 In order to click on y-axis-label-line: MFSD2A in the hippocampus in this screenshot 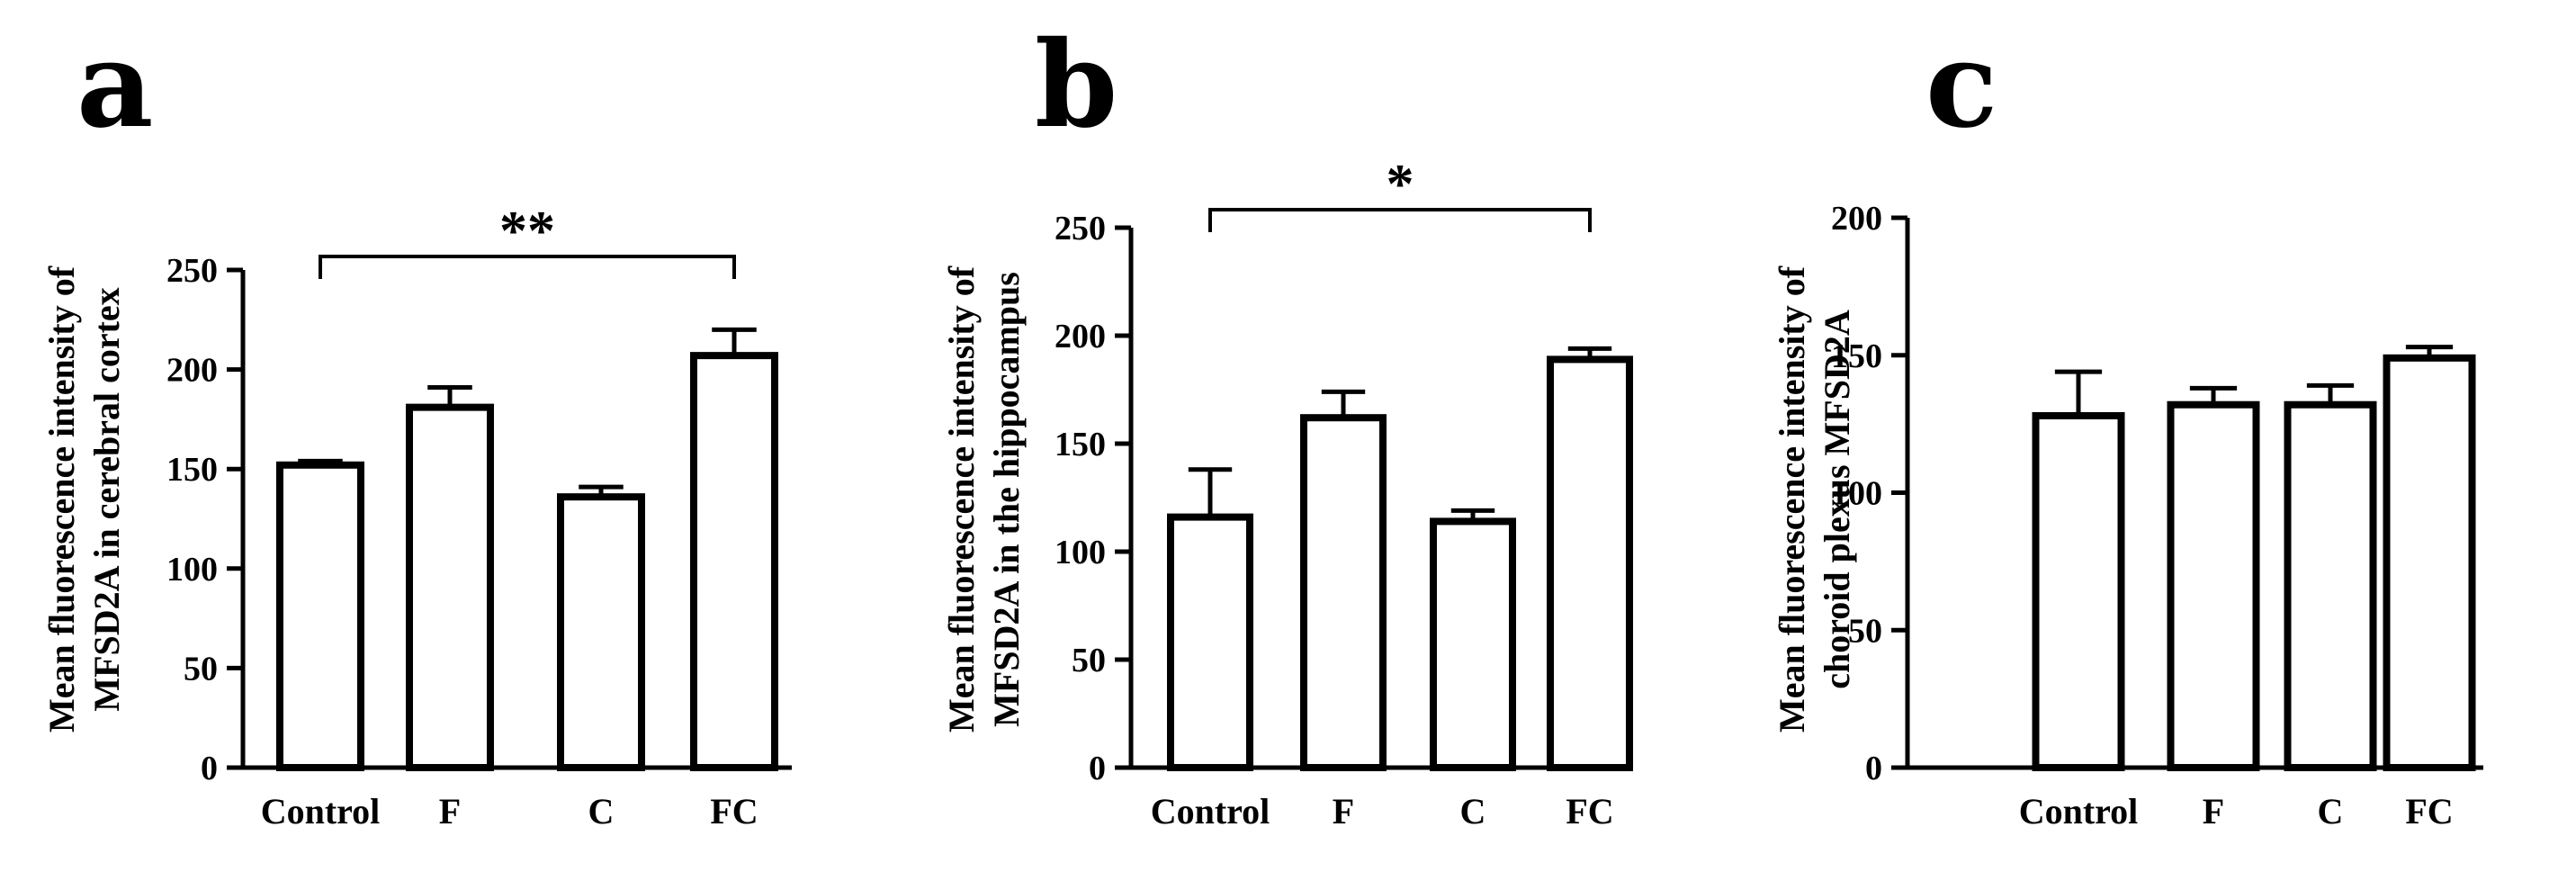, I will do `click(1007, 499)`.